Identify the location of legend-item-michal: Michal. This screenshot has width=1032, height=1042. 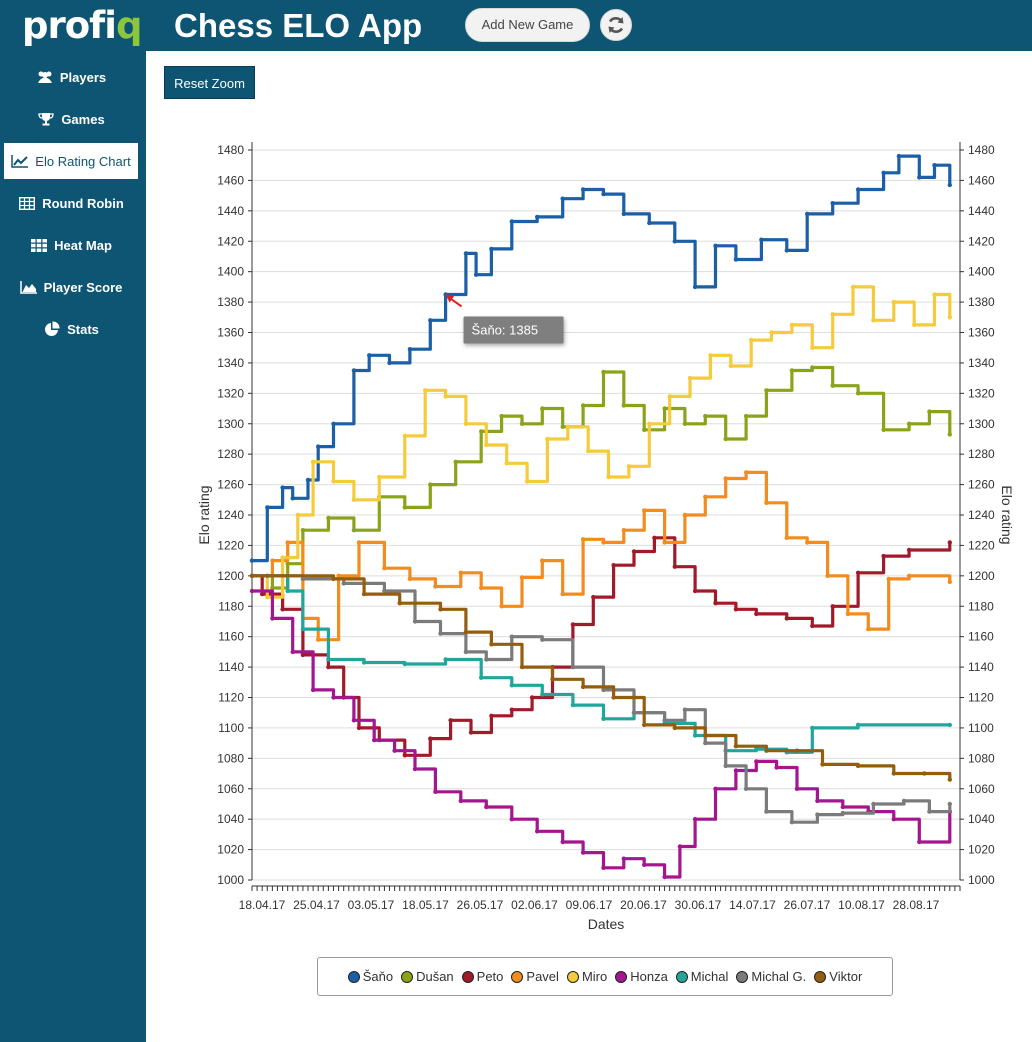
(701, 976).